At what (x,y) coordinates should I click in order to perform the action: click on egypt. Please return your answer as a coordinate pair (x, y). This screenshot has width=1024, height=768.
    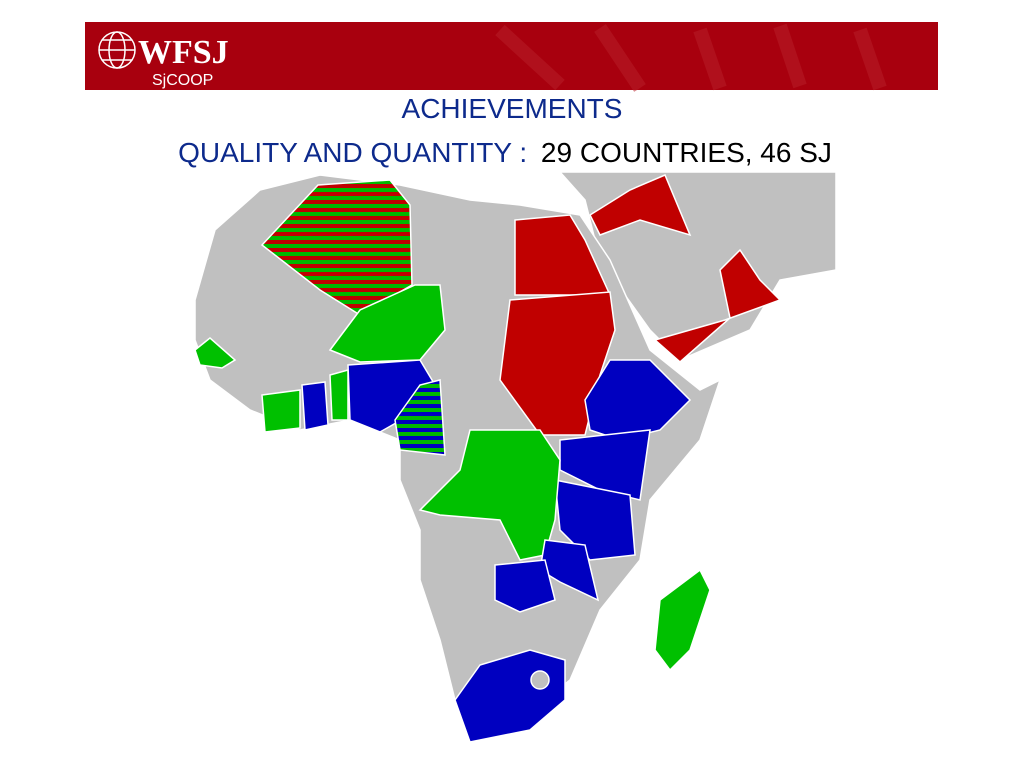
    Looking at the image, I should click on (563, 255).